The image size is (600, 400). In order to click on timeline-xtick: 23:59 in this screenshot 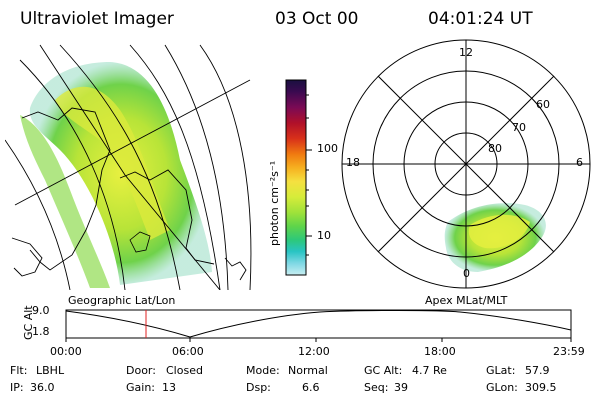, I will do `click(569, 351)`.